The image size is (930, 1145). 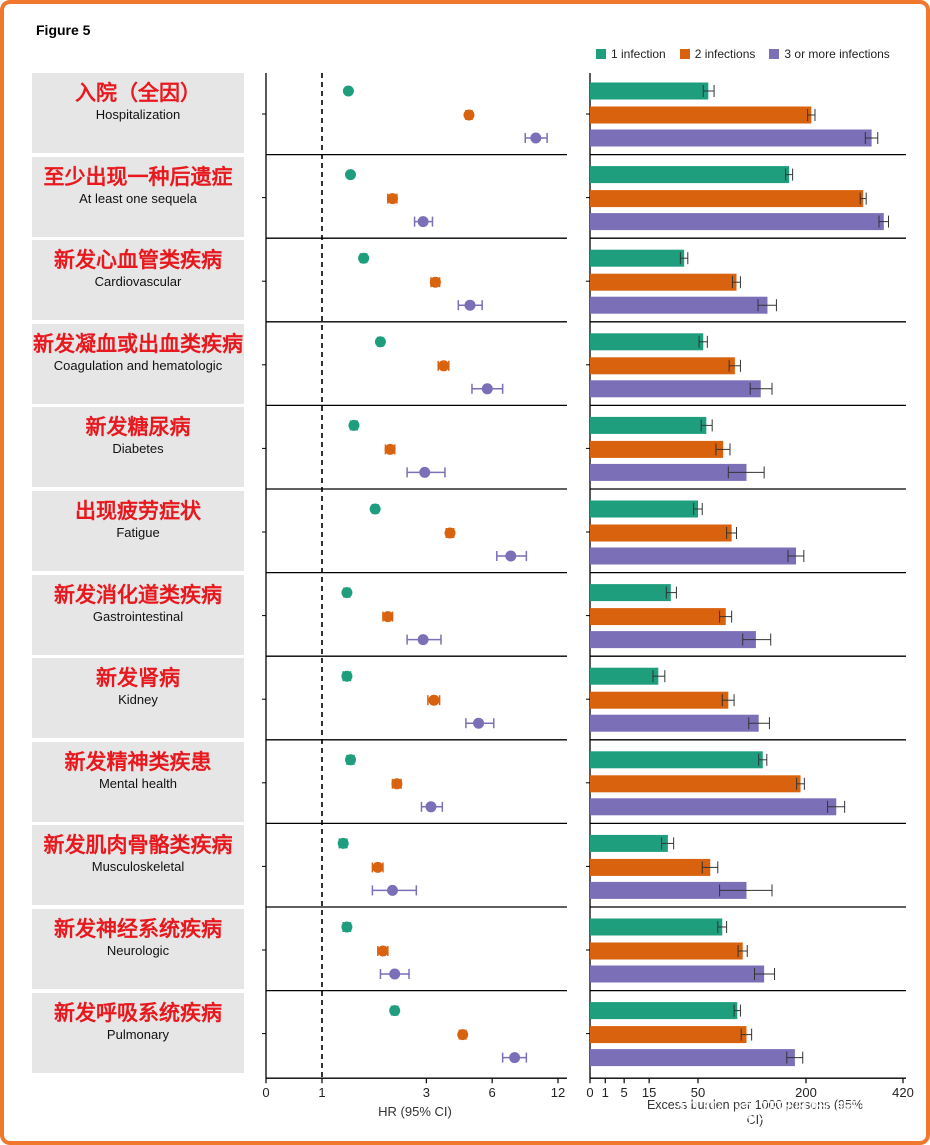 I want to click on legend-label-3: 3 or more infections, so click(x=837, y=54).